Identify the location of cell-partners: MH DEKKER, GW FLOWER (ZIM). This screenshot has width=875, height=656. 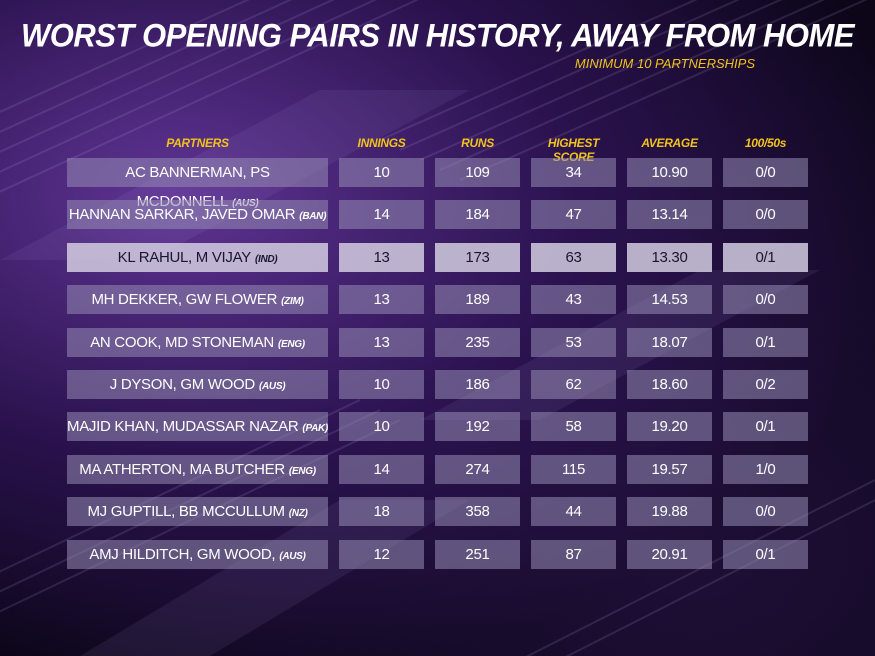
(197, 300).